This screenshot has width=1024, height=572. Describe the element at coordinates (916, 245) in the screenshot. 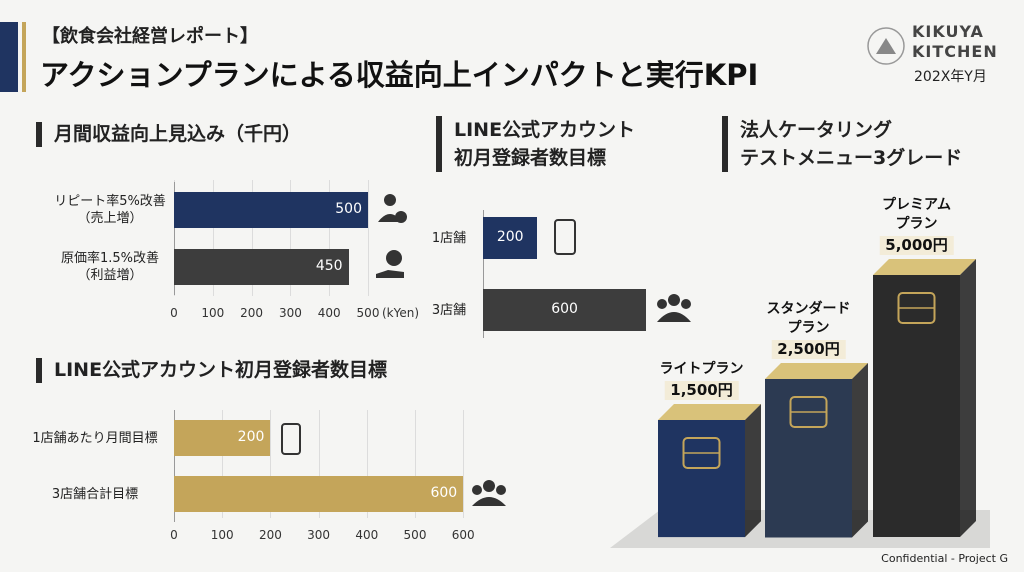

I see `value-label: 5,000円` at that location.